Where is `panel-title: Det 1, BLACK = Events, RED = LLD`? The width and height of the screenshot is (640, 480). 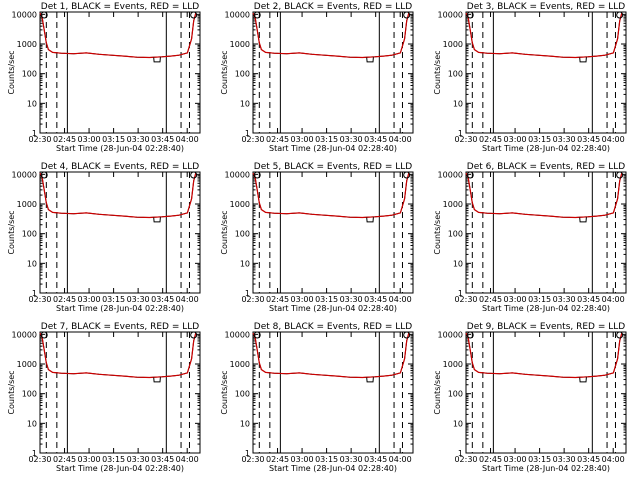 panel-title: Det 1, BLACK = Events, RED = LLD is located at coordinates (120, 7).